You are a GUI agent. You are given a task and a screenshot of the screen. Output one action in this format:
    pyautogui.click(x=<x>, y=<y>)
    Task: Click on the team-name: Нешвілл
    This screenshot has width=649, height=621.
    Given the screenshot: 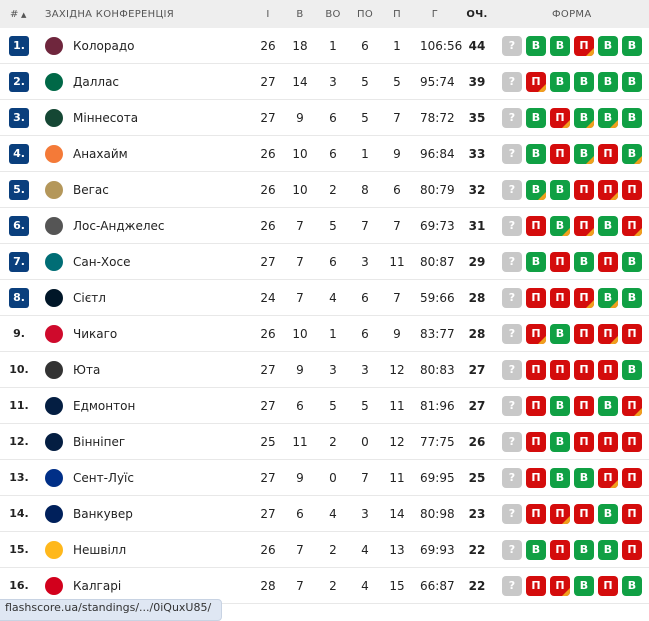 What is the action you would take?
    pyautogui.click(x=100, y=550)
    